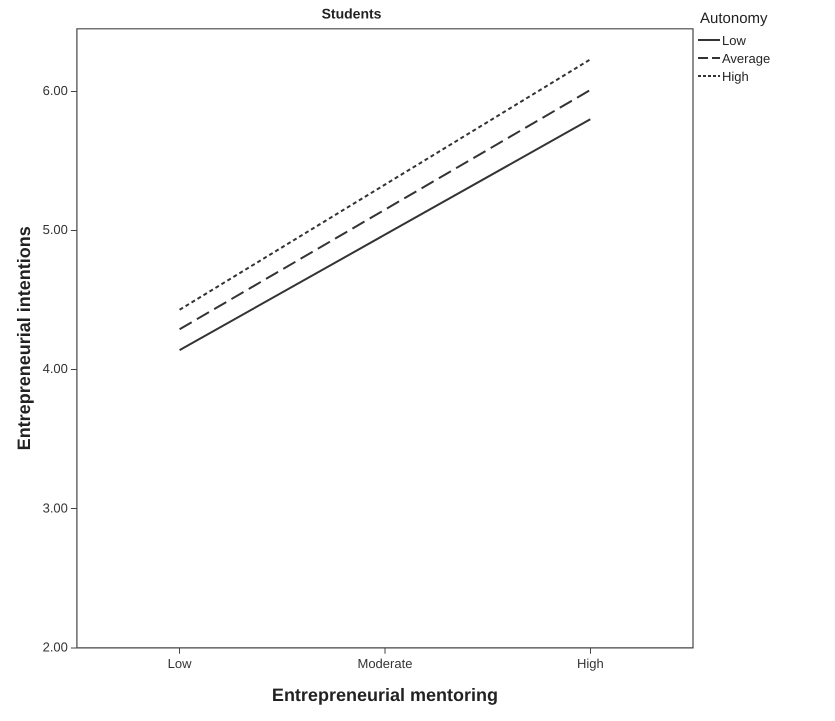 This screenshot has height=721, width=835. I want to click on y-axis-title: Entrepreneurial intentions, so click(24, 338).